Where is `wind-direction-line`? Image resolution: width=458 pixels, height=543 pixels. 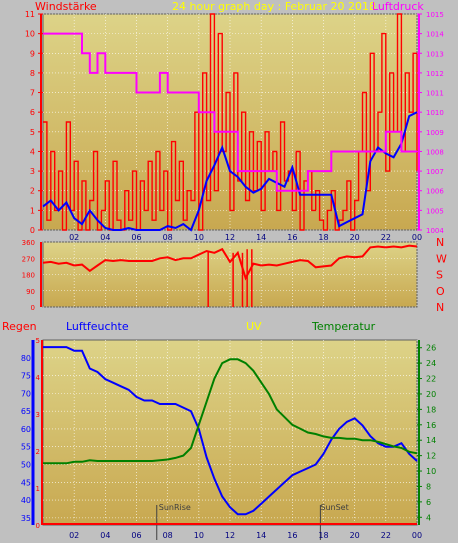 wind-direction-line is located at coordinates (230, 262).